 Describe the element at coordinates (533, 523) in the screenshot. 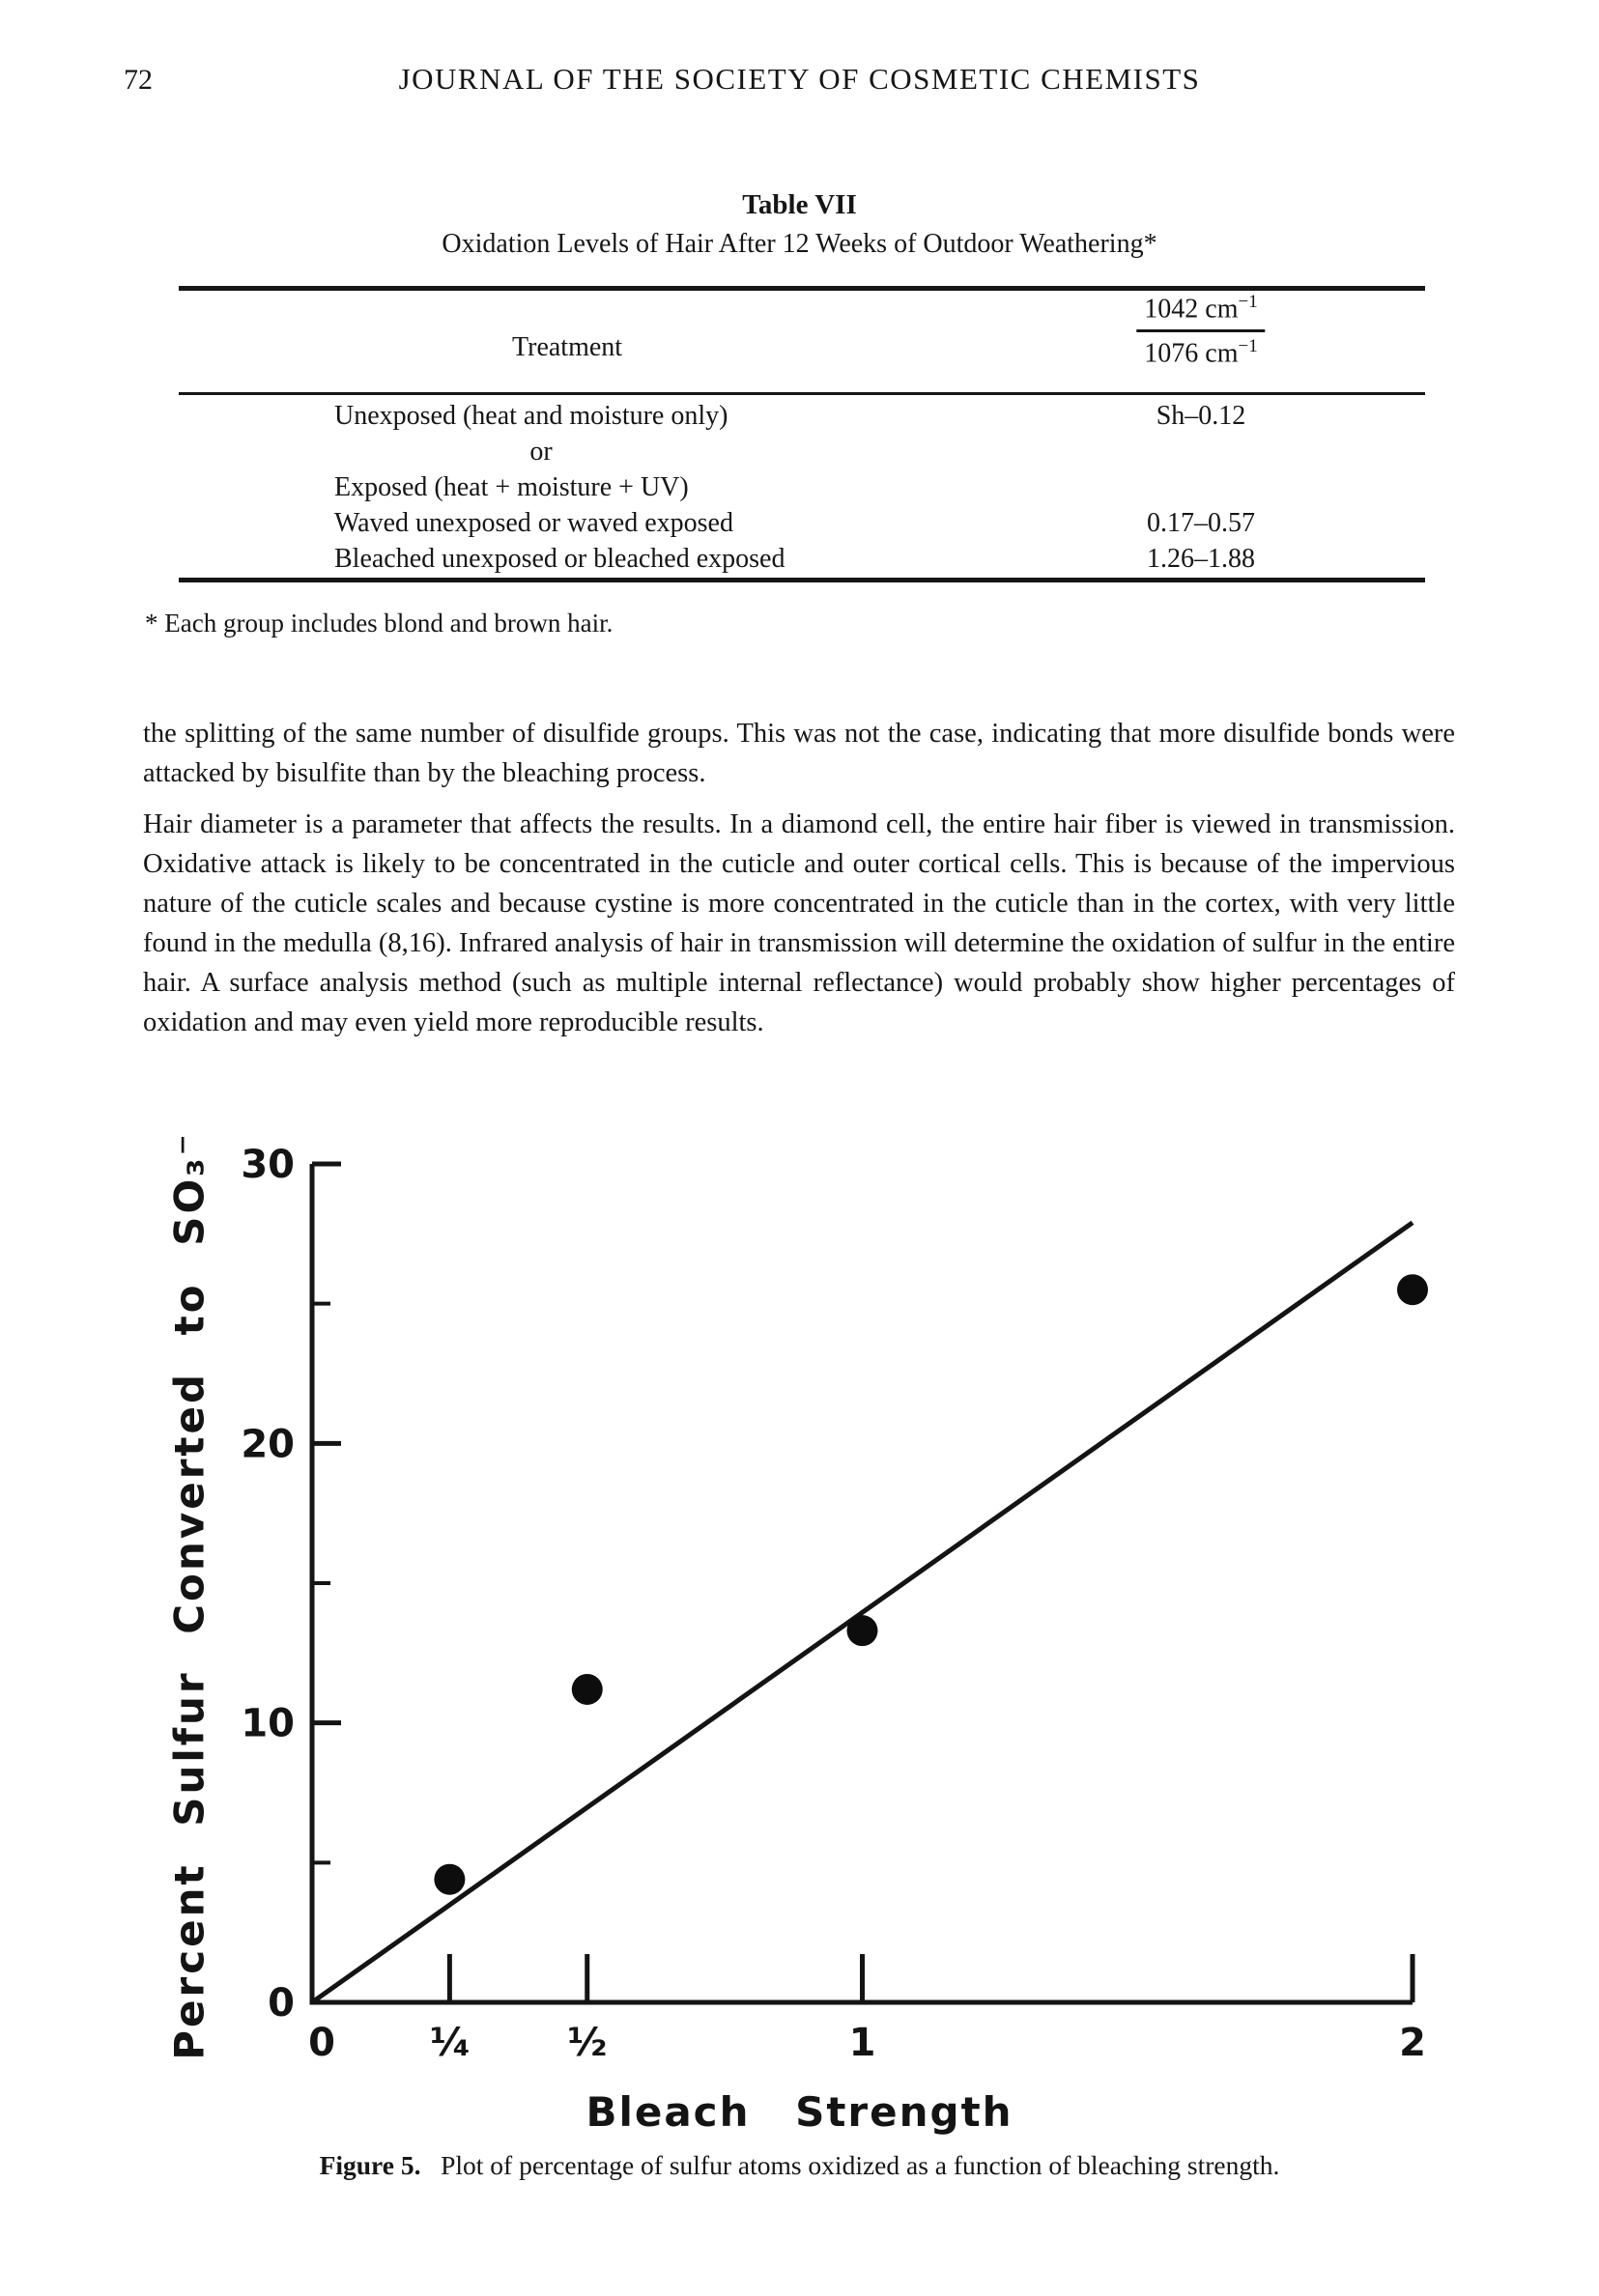

I see `treatment-cell: Waved unexposed or waved exposed` at that location.